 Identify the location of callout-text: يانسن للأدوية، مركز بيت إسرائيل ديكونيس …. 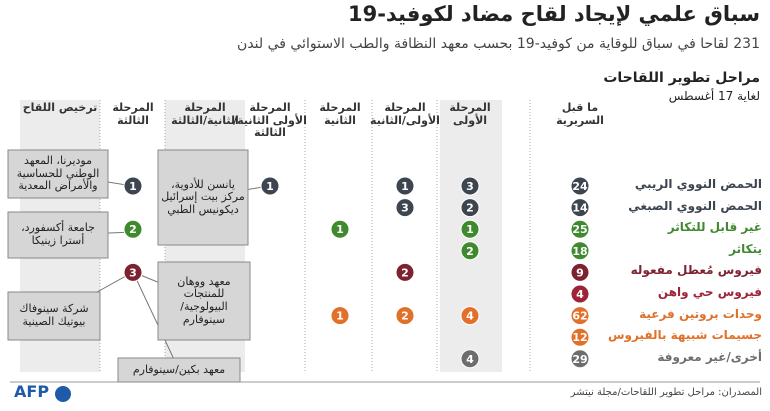
(203, 196).